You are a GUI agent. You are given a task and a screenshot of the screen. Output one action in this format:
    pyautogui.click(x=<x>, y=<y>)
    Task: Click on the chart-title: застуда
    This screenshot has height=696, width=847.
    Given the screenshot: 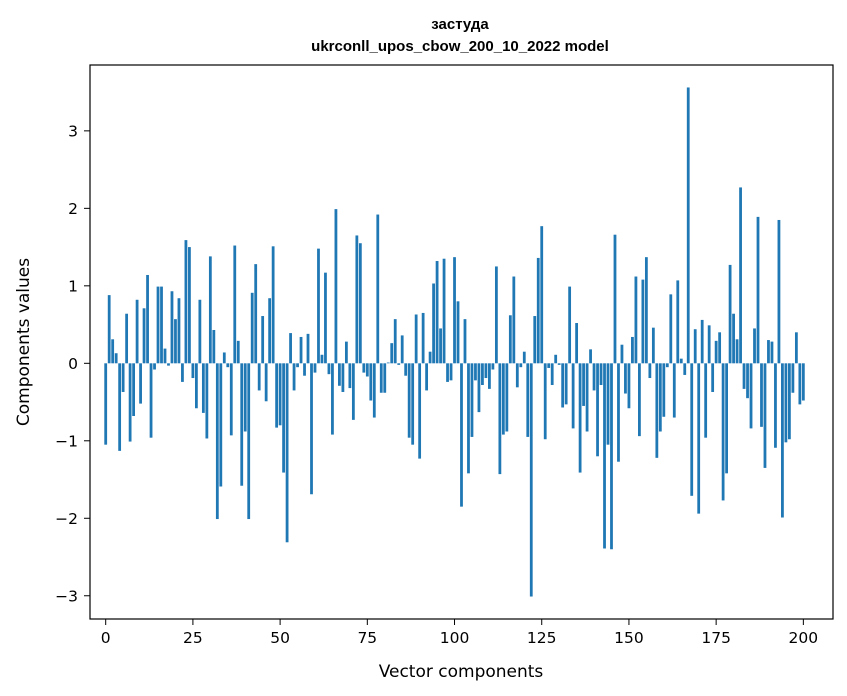 What is the action you would take?
    pyautogui.click(x=460, y=24)
    